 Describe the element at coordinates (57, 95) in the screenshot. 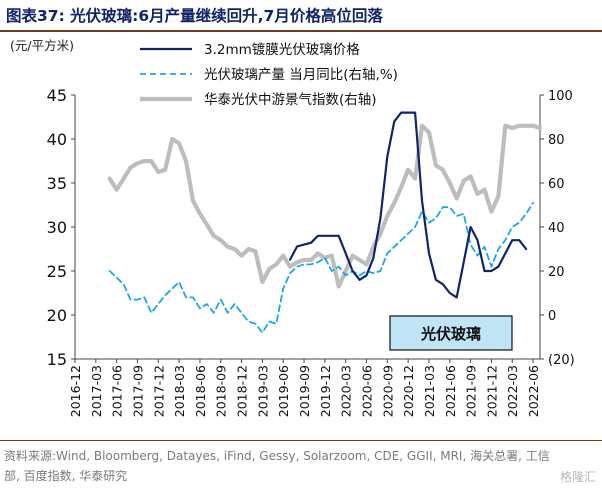

I see `left-axis-tick-label: 45` at that location.